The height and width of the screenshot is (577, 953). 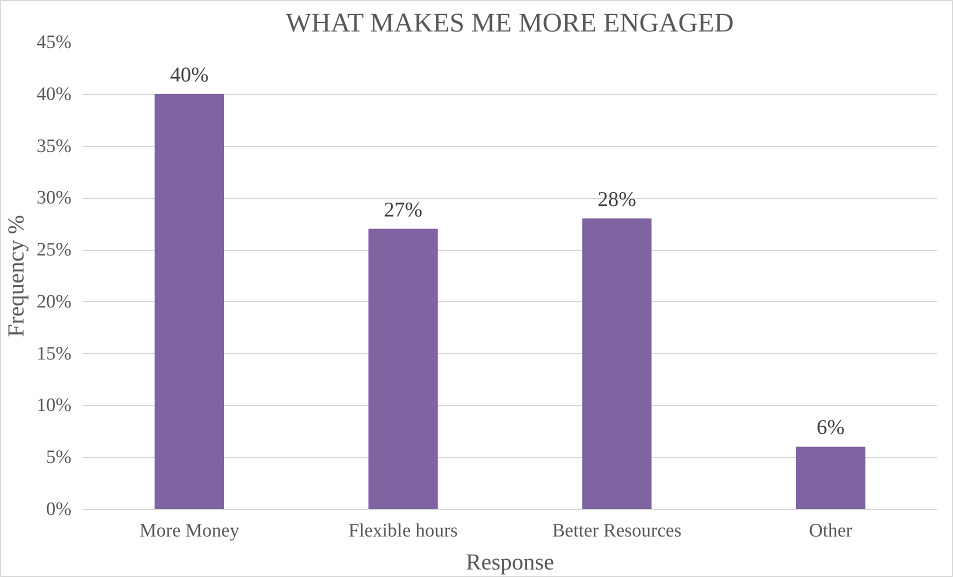 I want to click on y-axis-title: Frequency %, so click(x=16, y=275).